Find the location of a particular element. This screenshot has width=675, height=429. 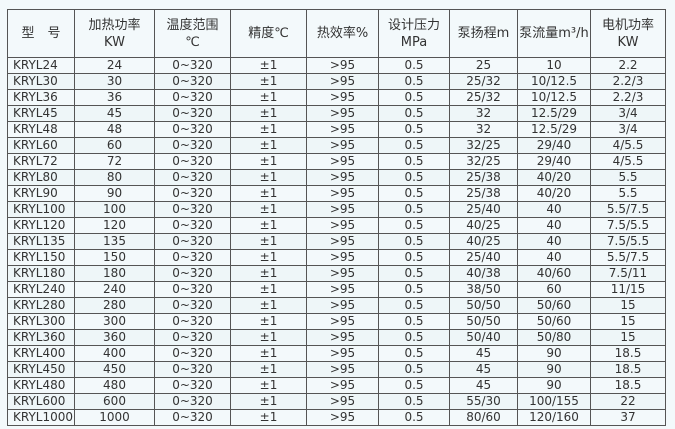

cell-heating-power: 240 is located at coordinates (114, 289).